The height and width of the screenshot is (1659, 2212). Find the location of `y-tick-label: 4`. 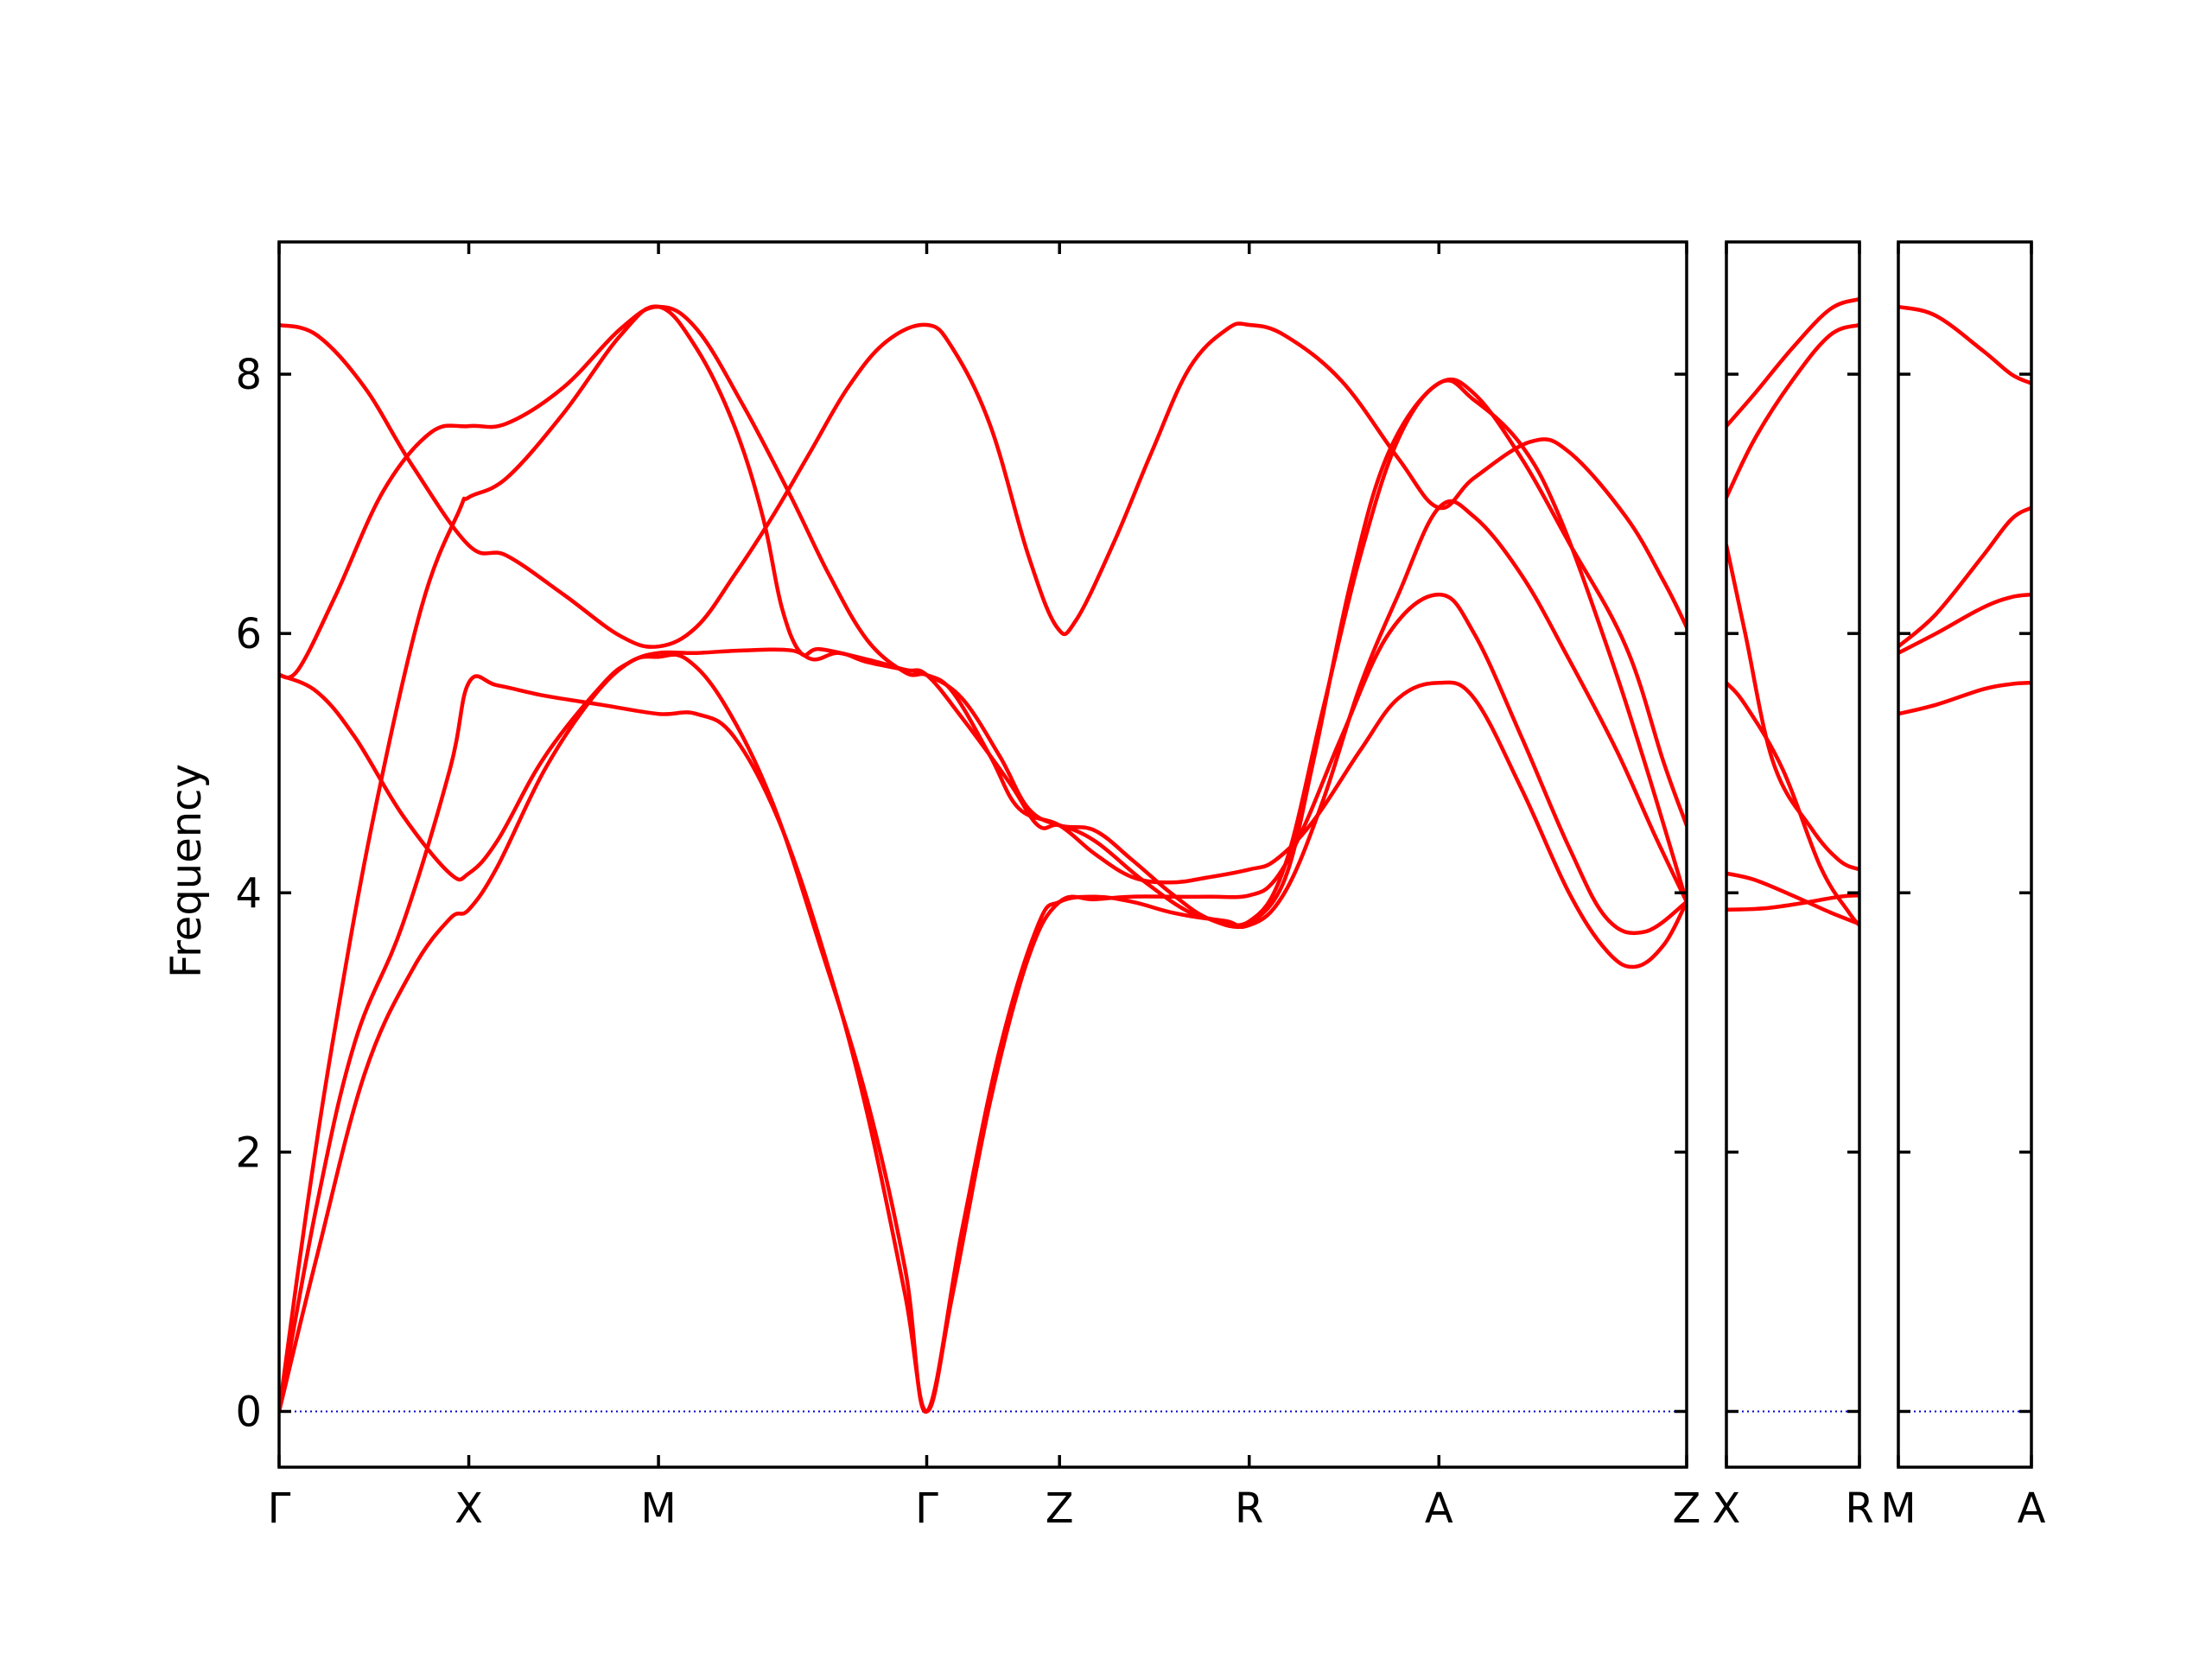

y-tick-label: 4 is located at coordinates (248, 893).